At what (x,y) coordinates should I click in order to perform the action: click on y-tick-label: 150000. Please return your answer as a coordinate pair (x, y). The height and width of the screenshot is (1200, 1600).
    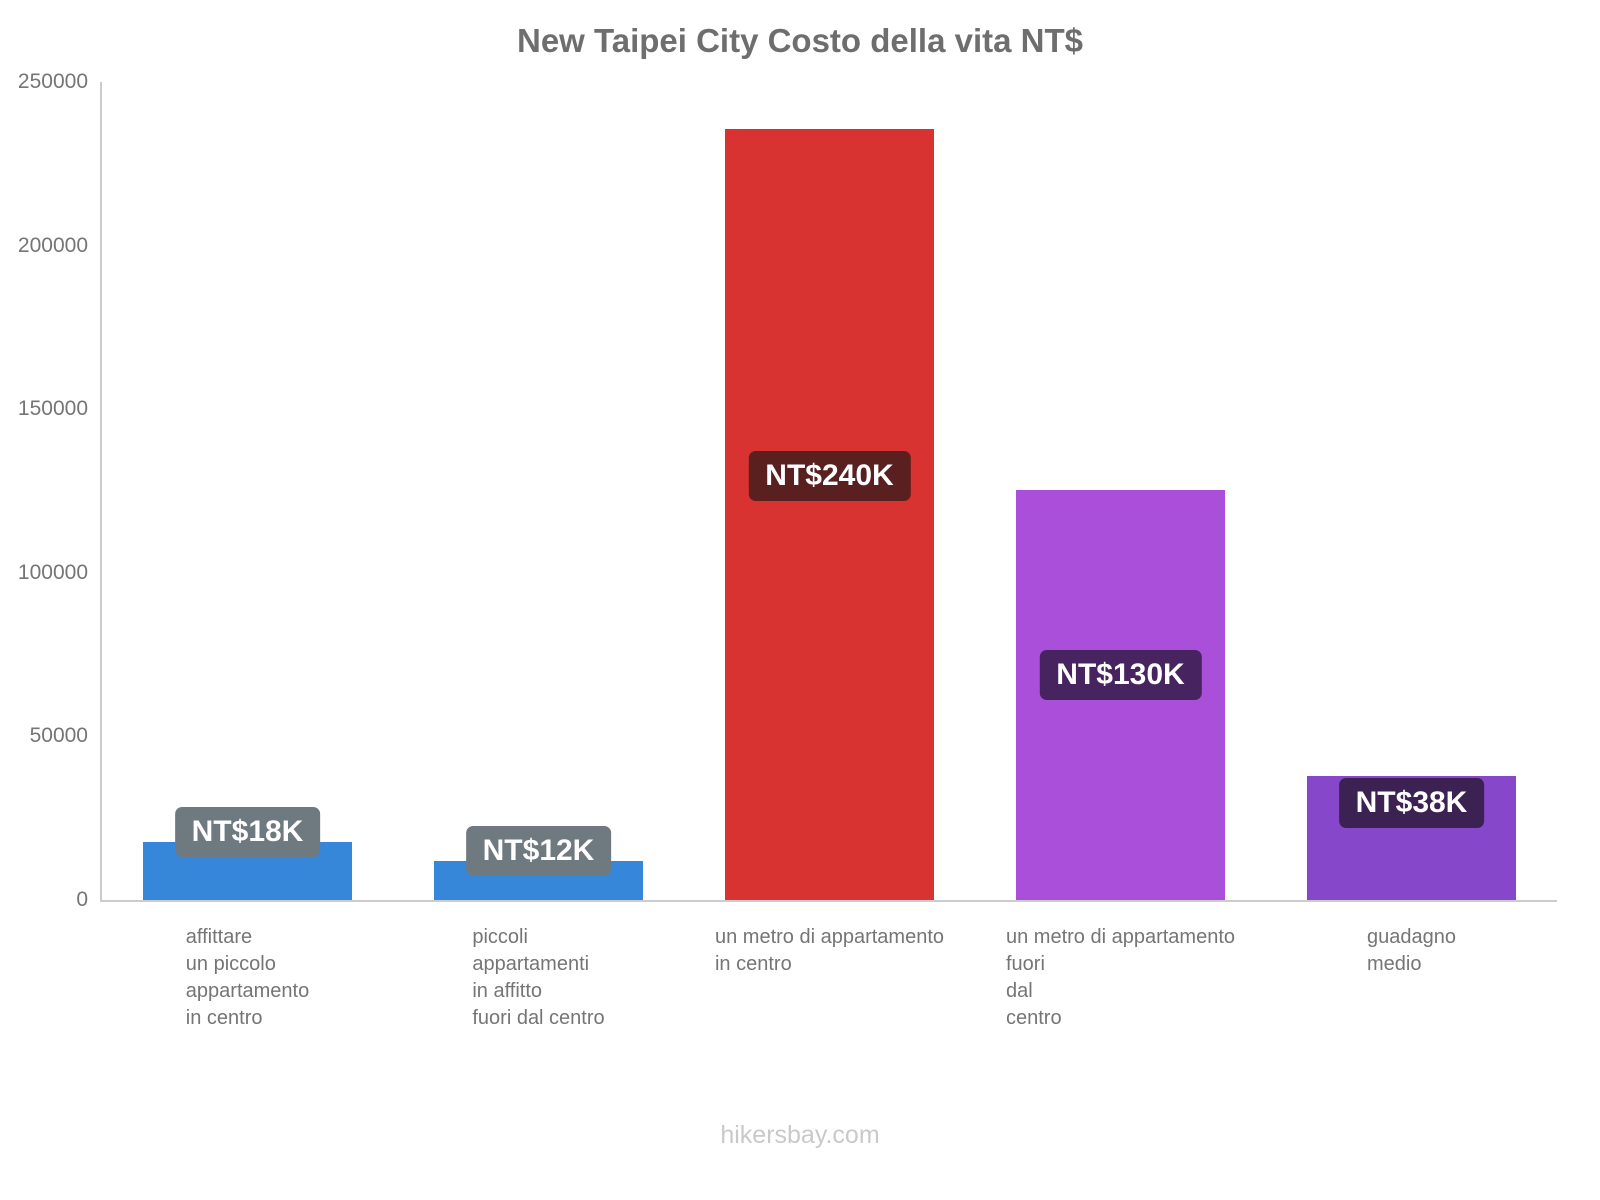
    Looking at the image, I should click on (52, 409).